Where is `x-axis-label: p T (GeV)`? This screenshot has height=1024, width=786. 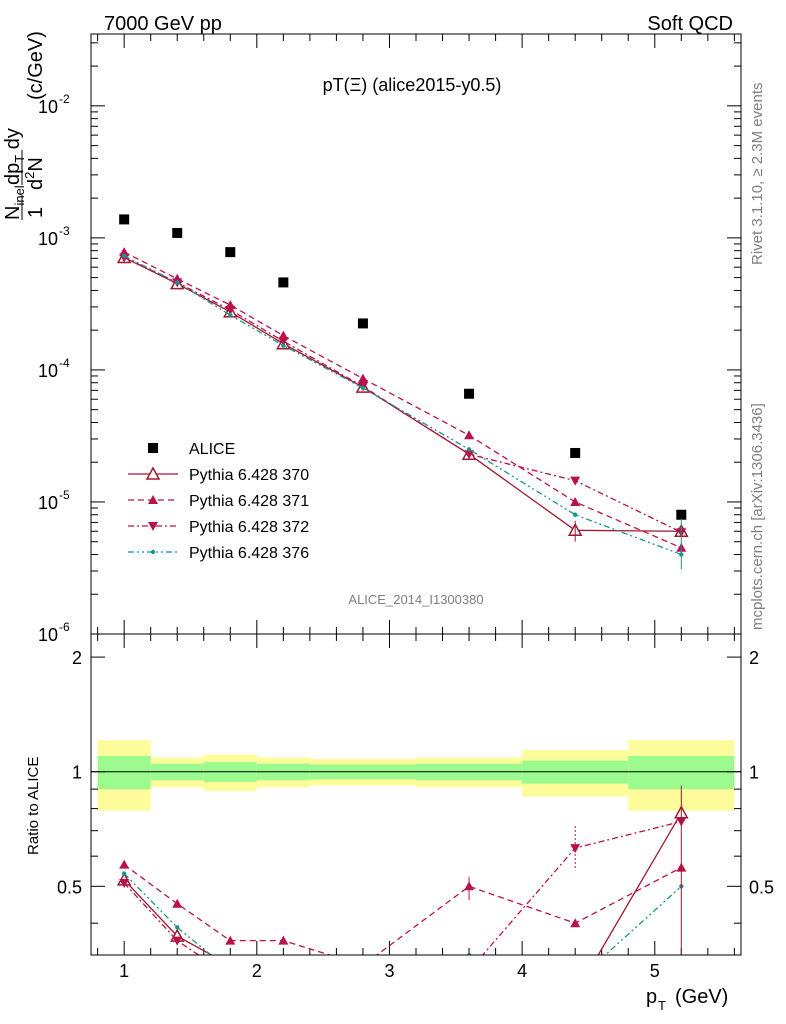 x-axis-label: p T (GeV) is located at coordinates (687, 999).